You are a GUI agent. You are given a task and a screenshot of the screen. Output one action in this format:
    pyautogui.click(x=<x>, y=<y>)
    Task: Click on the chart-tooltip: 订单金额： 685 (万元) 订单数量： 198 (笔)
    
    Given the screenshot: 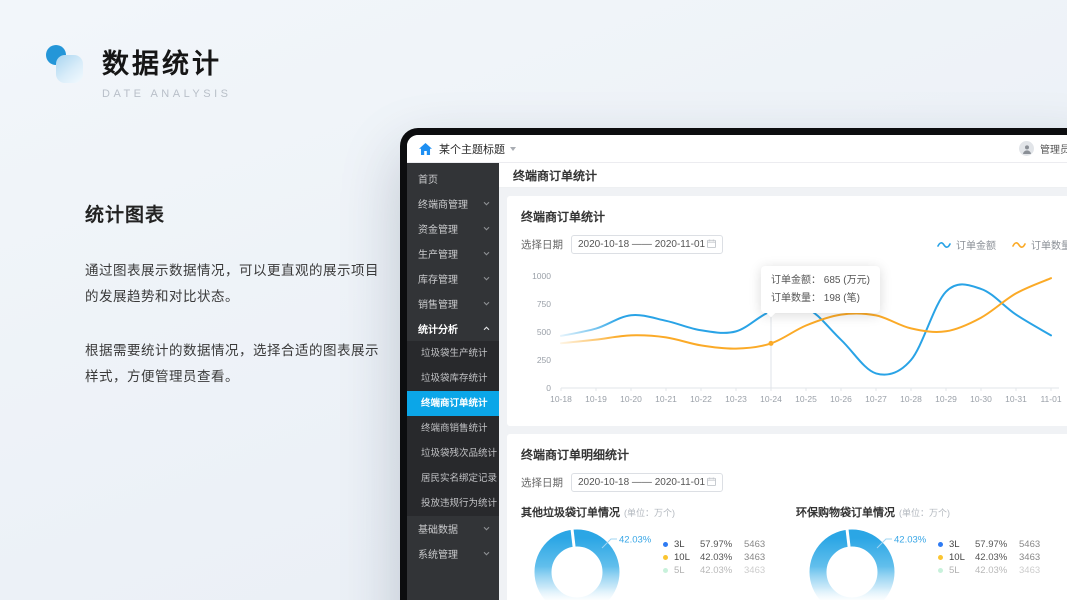 What is the action you would take?
    pyautogui.click(x=820, y=289)
    